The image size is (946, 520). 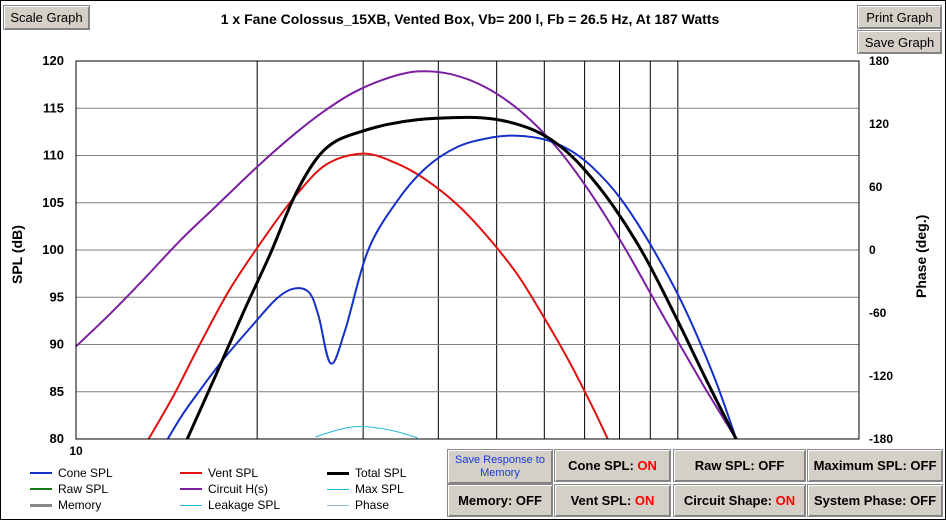 What do you see at coordinates (485, 500) in the screenshot?
I see `memory-label: Memory:` at bounding box center [485, 500].